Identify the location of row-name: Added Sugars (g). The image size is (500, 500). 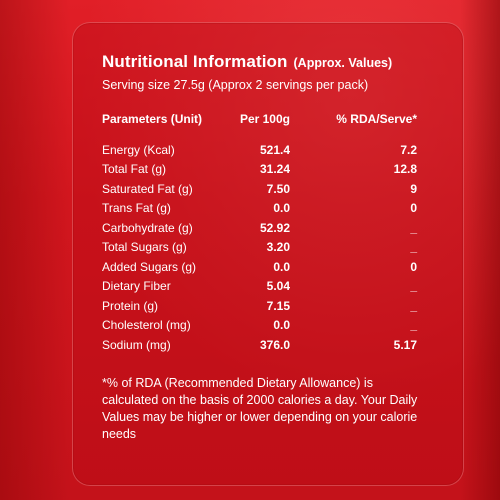
(149, 266).